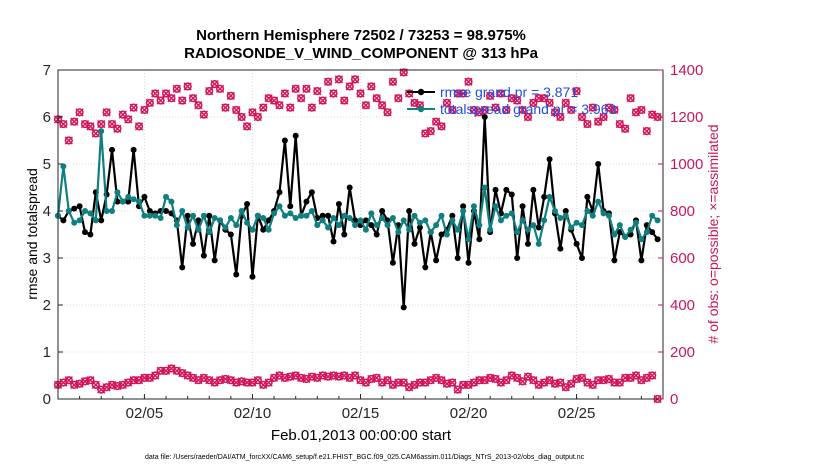  I want to click on y-tick-label-left: 3, so click(47, 258).